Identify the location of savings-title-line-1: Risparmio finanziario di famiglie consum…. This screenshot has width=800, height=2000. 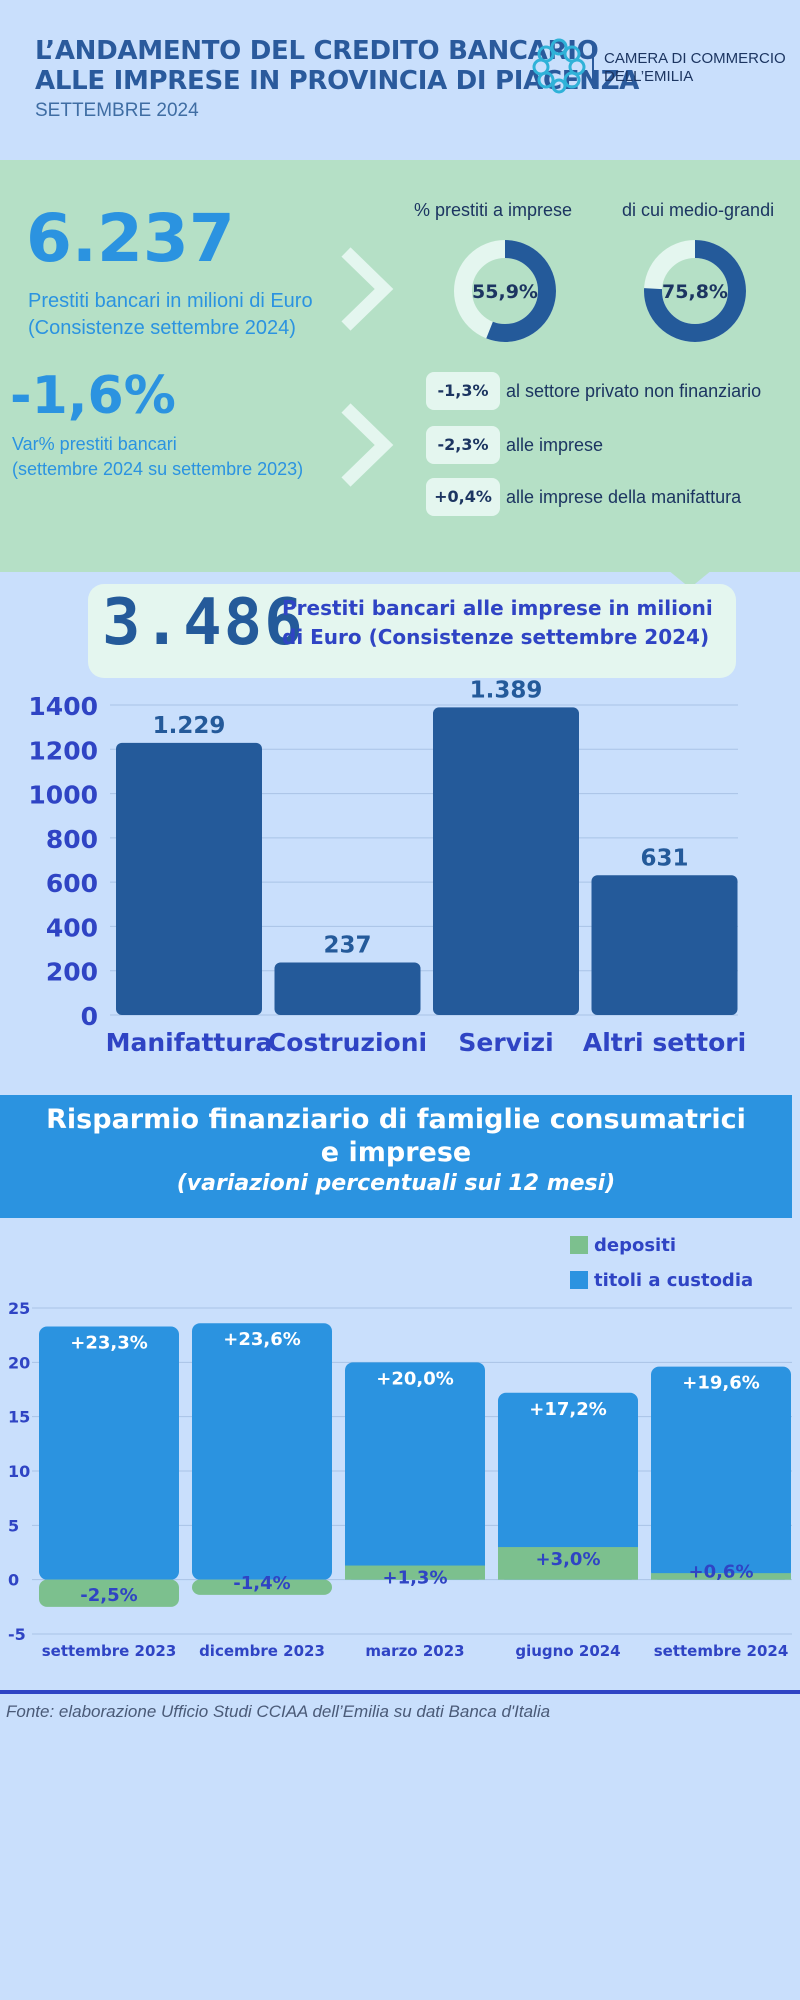
(396, 1119).